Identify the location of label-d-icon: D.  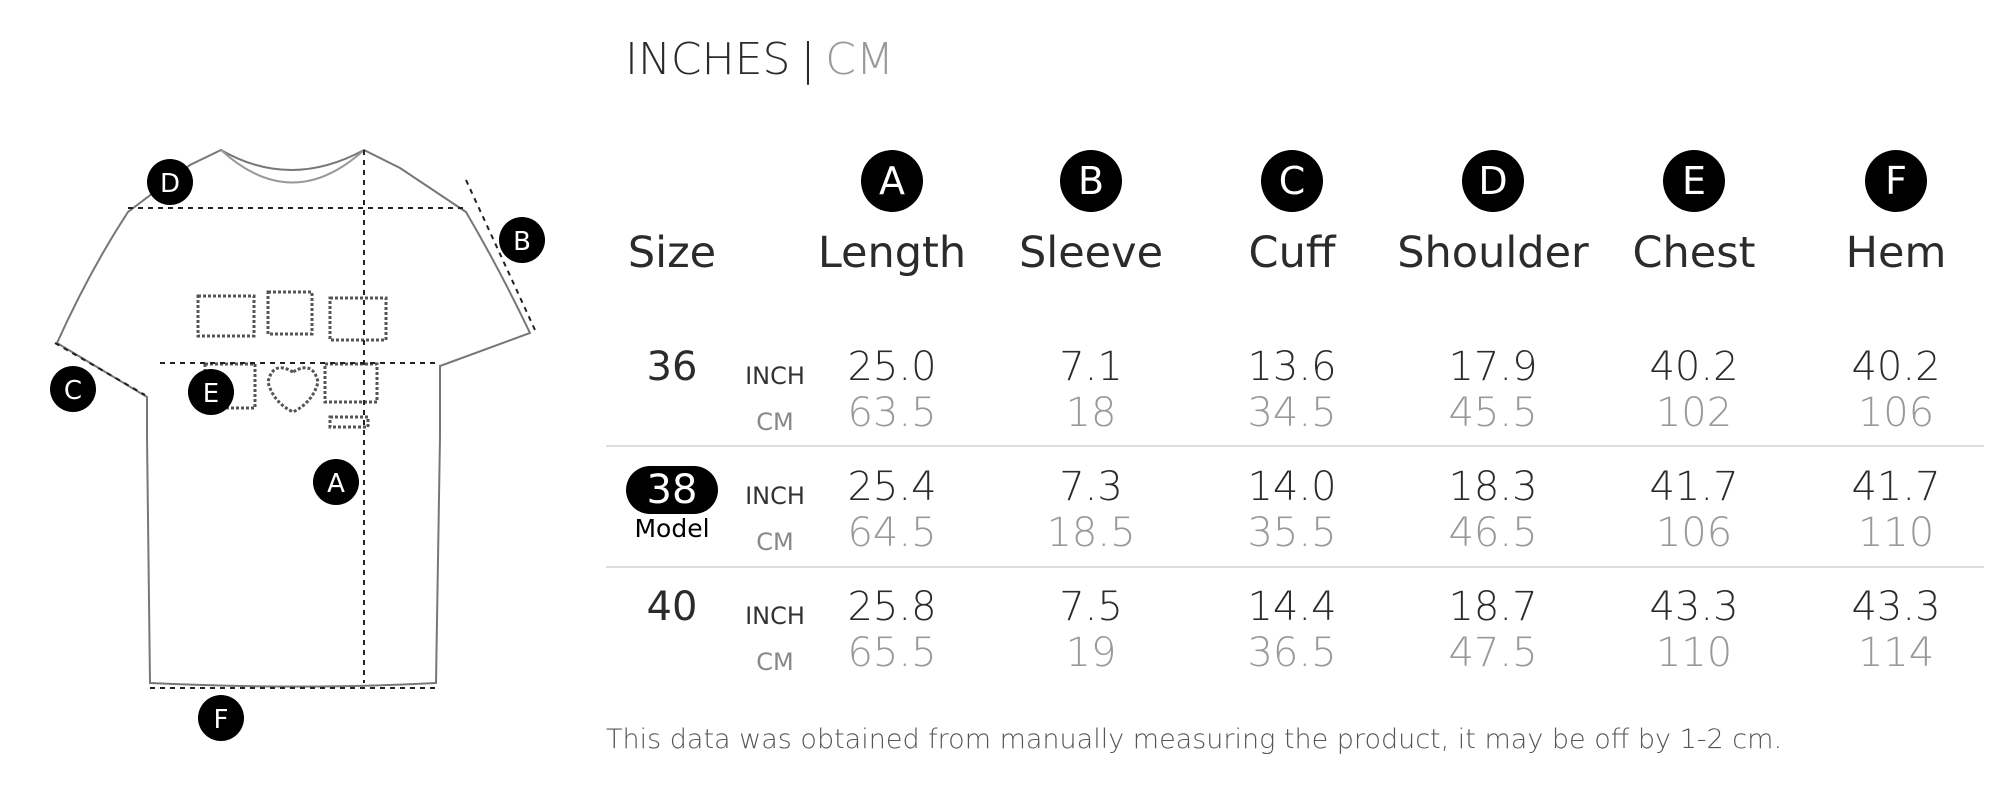
(170, 182).